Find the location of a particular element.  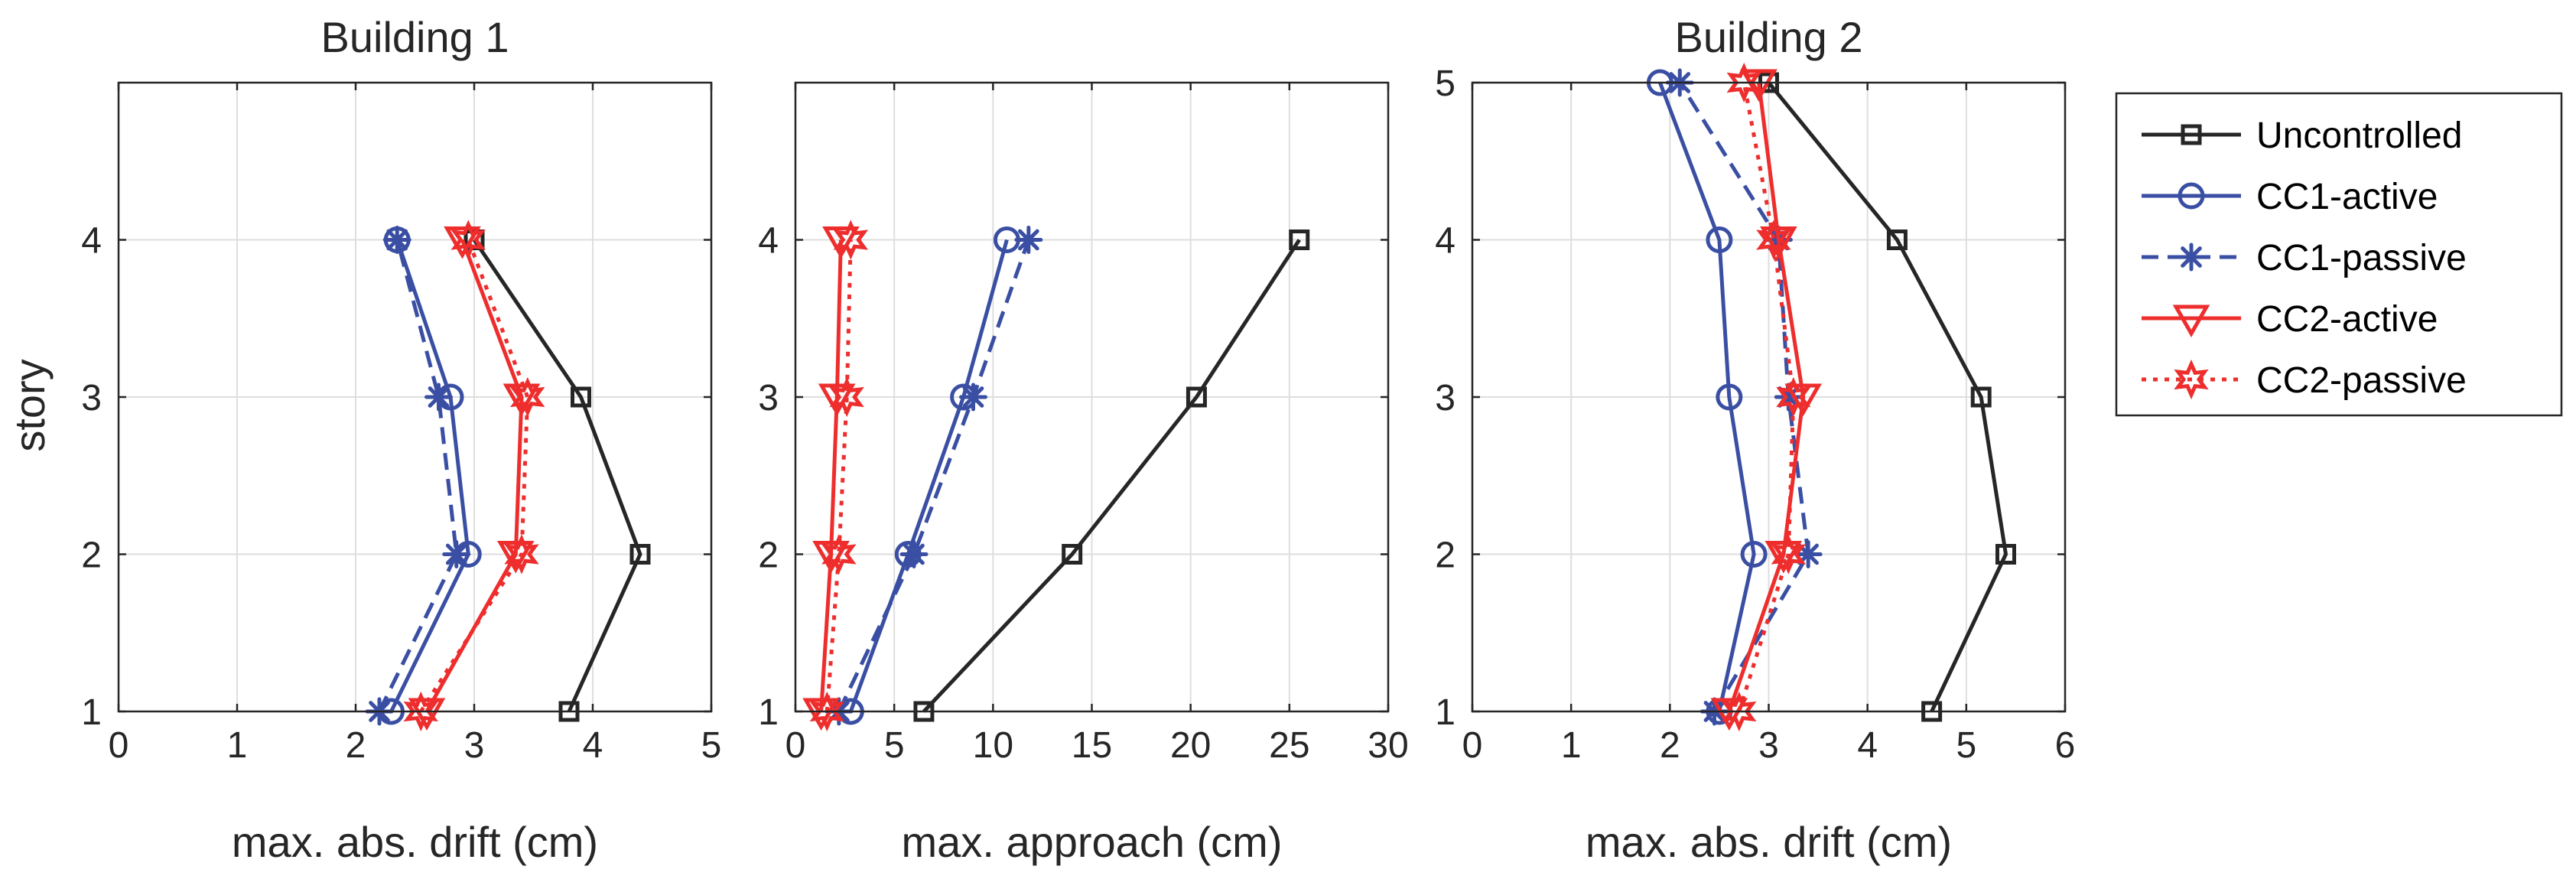

legend-label: CC1-active is located at coordinates (2347, 197).